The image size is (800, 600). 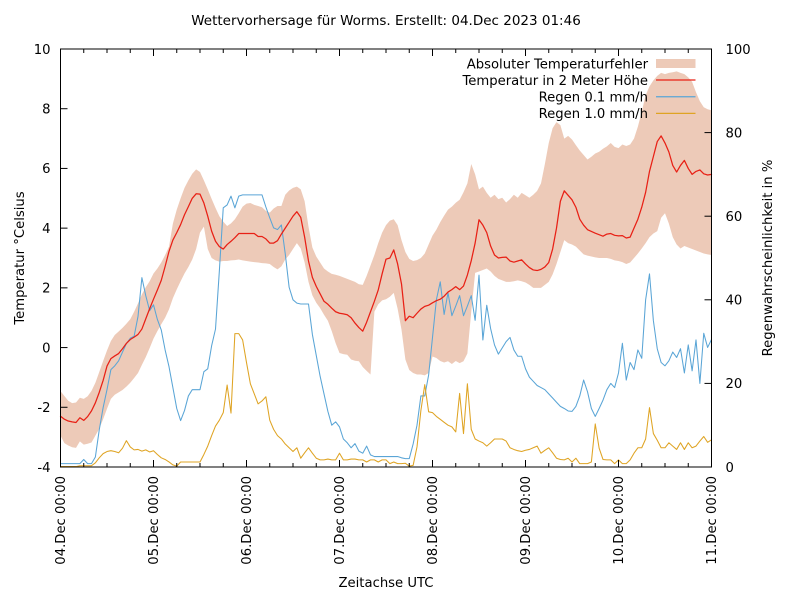 I want to click on x-tick-label: 11.Dec 00:00, so click(x=712, y=520).